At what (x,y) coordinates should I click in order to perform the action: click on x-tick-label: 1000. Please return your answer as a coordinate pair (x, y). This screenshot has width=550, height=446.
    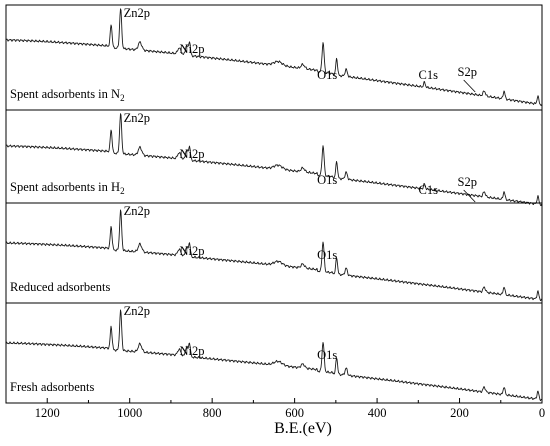
    Looking at the image, I should click on (129, 413).